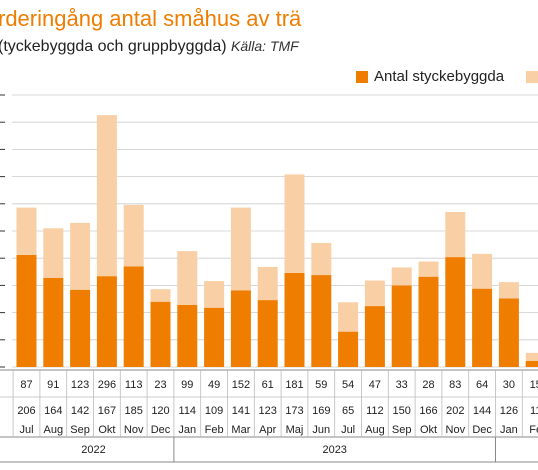 The width and height of the screenshot is (538, 470). What do you see at coordinates (439, 76) in the screenshot?
I see `legend-label-series1: Antal styckebyggda` at bounding box center [439, 76].